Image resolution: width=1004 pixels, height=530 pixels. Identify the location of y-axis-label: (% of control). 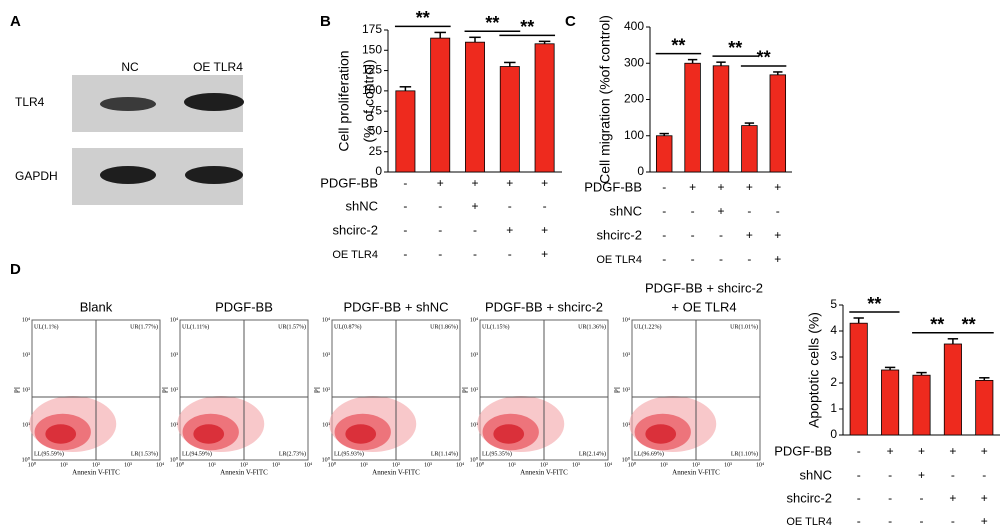
(369, 100).